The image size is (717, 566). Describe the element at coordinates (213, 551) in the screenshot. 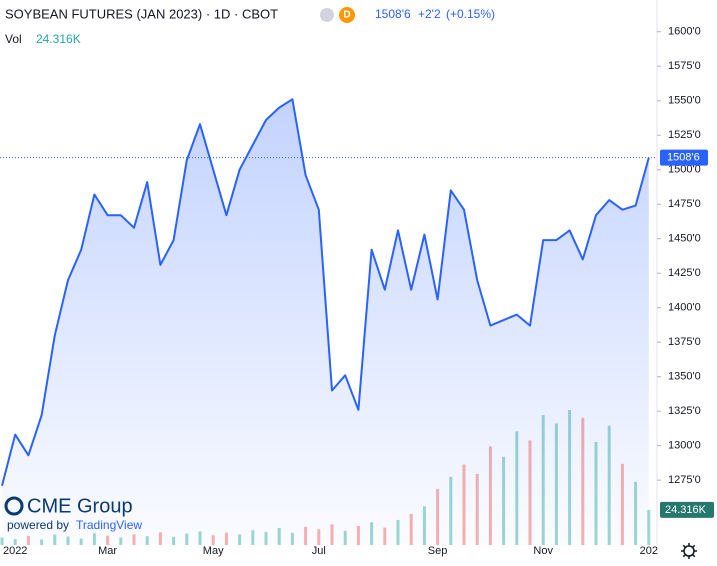

I see `x-tick-label: May` at that location.